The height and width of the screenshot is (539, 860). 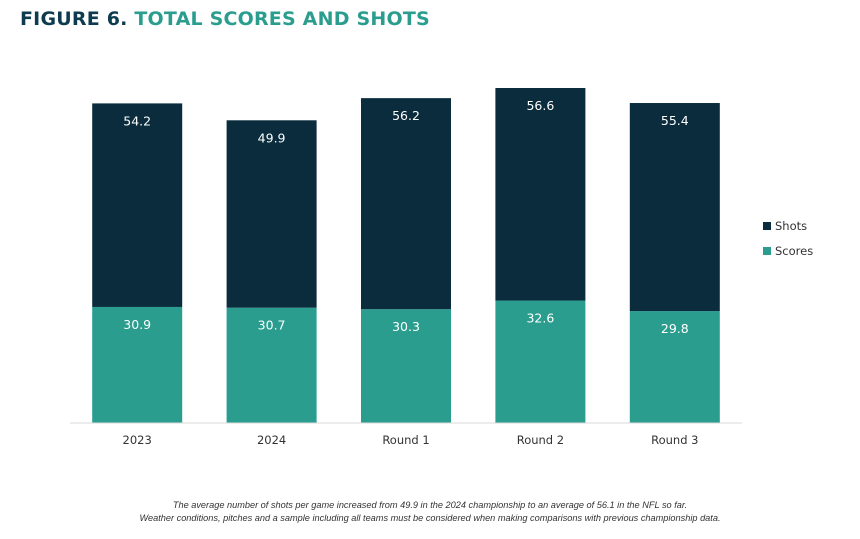 What do you see at coordinates (675, 328) in the screenshot?
I see `data-label-scores-4: 29.8` at bounding box center [675, 328].